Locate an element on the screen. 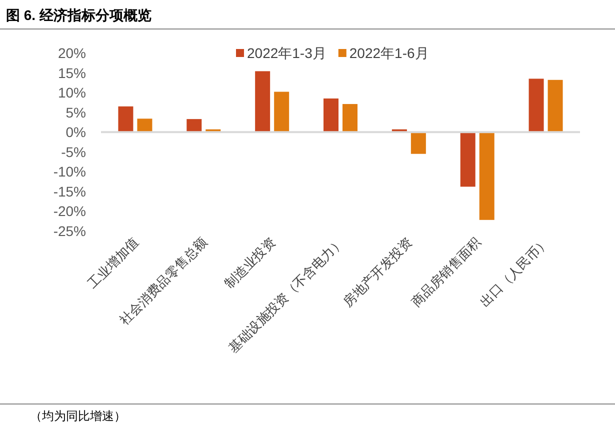 This screenshot has width=615, height=431. x-tick-label: 工业增加值 is located at coordinates (113, 263).